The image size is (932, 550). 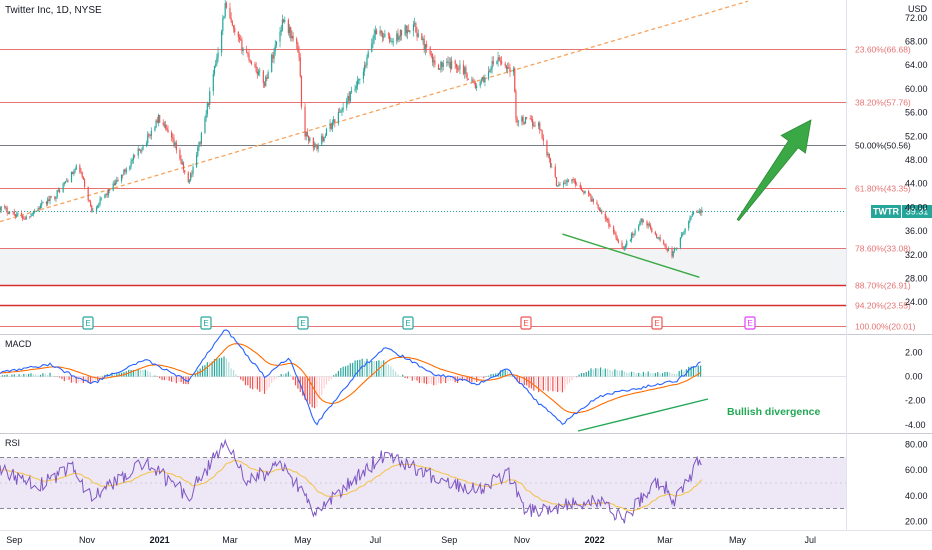 What do you see at coordinates (88, 323) in the screenshot?
I see `earnings-marker: E` at bounding box center [88, 323].